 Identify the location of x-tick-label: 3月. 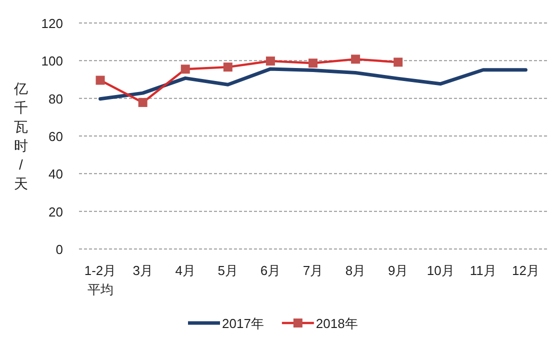
(142, 270).